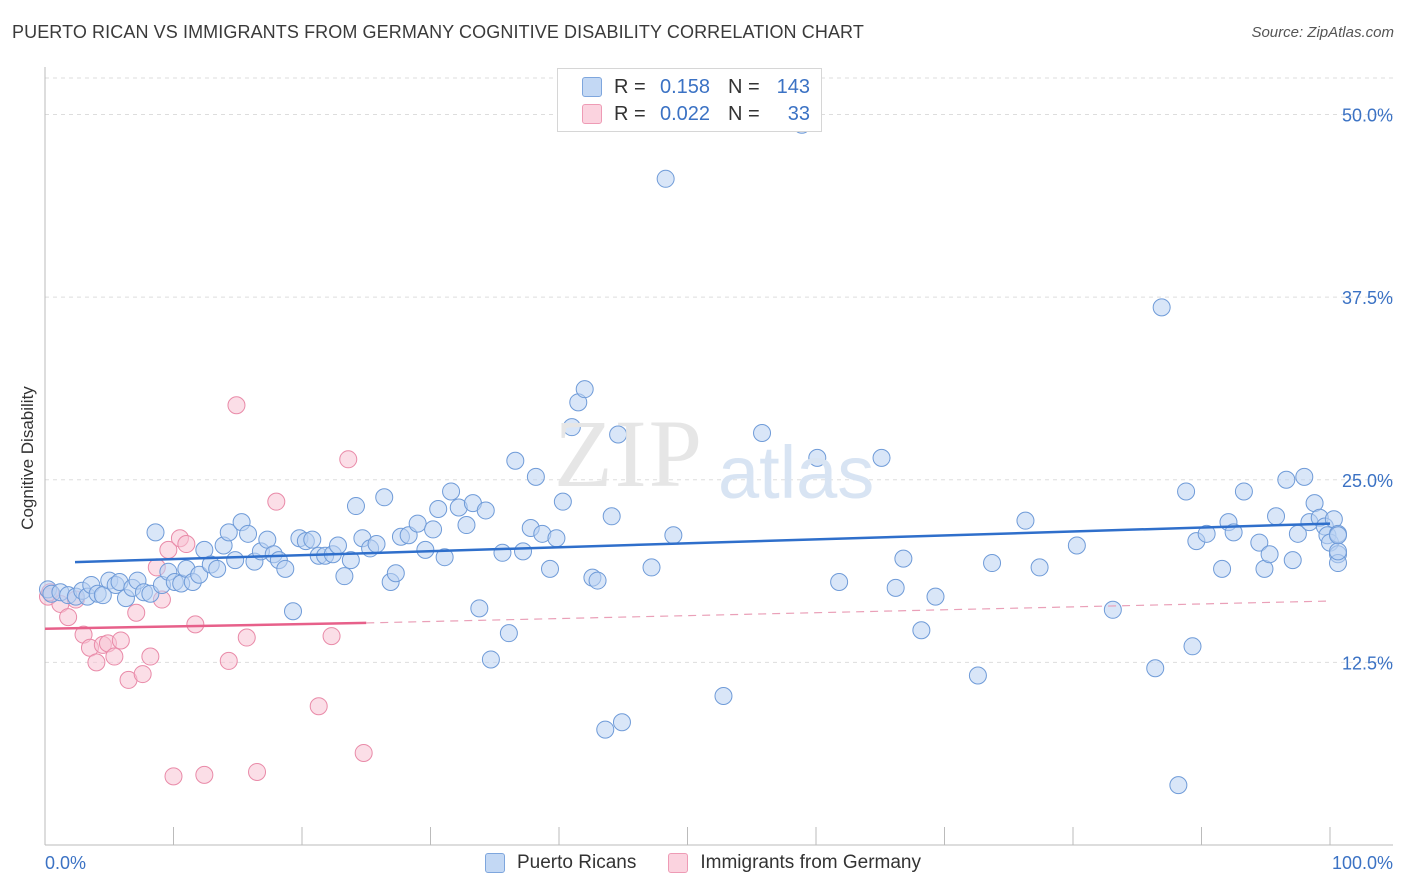  I want to click on correlation-legend: R = 0.158 N = 143 R = 0.022 N = 33, so click(689, 100).